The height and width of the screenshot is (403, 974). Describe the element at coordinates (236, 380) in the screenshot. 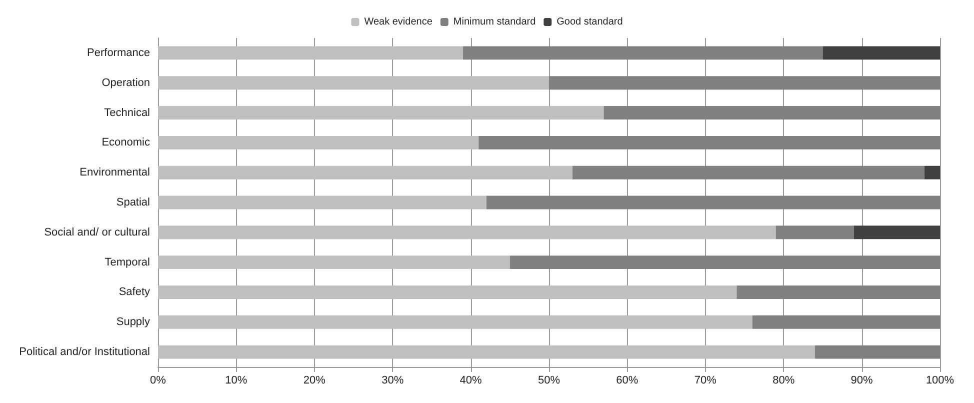

I see `x-tick-label: 10%` at that location.